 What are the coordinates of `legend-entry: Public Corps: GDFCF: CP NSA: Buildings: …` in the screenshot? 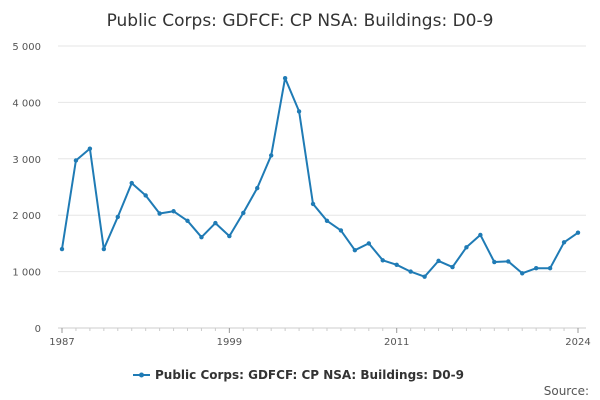 It's located at (309, 375).